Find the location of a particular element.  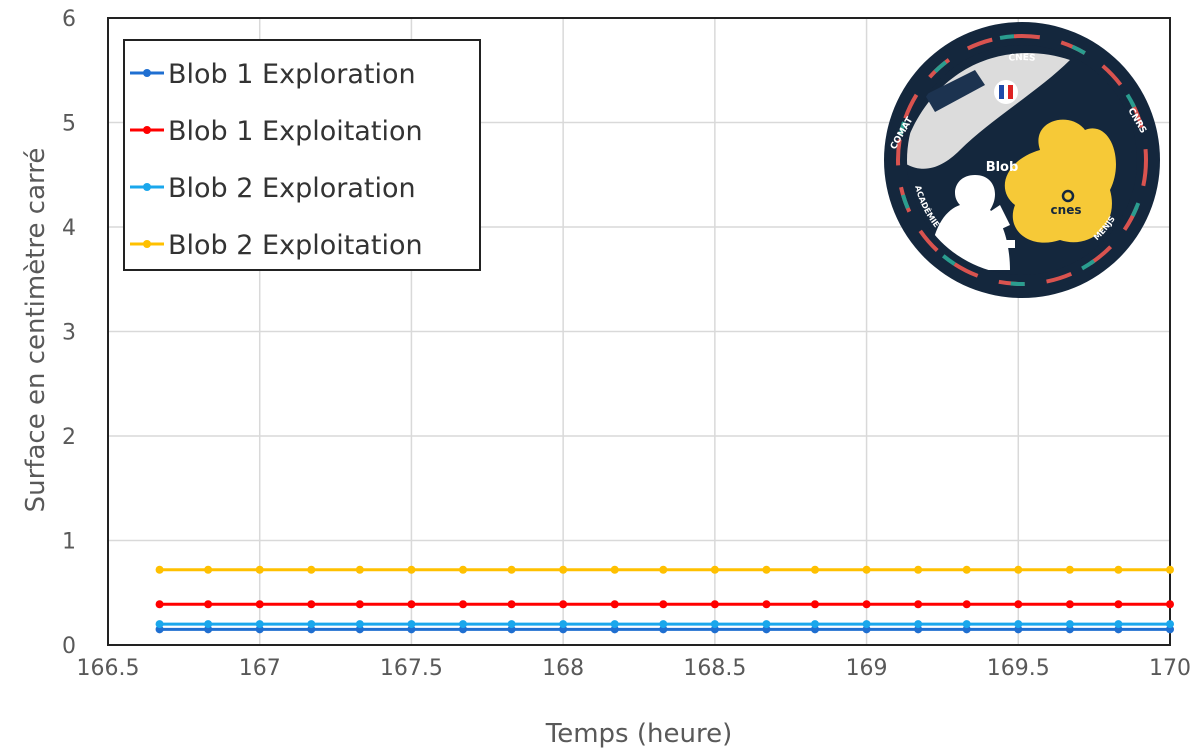

y-axis-title: Surface en centimètre carré is located at coordinates (36, 330).